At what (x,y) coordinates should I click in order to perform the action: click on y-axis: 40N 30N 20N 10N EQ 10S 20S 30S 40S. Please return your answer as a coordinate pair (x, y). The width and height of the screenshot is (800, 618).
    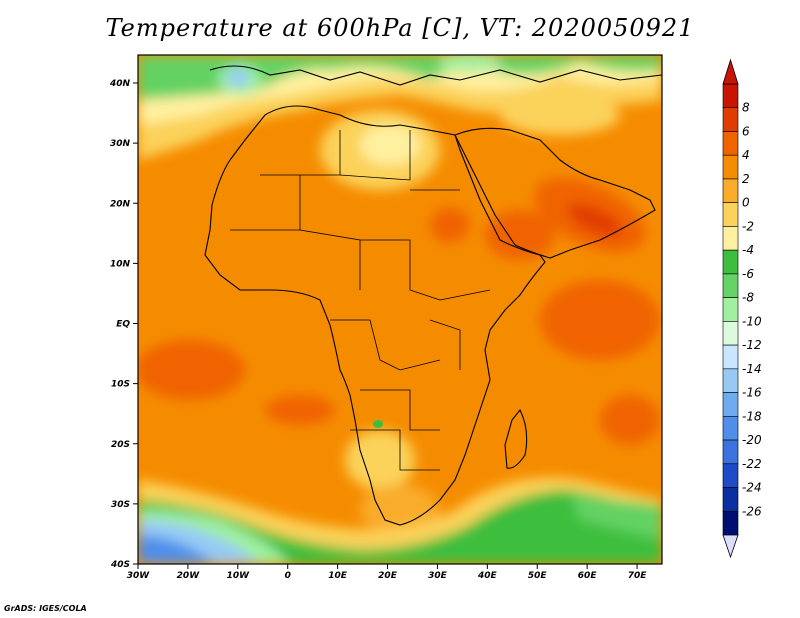
    Looking at the image, I should click on (123, 324).